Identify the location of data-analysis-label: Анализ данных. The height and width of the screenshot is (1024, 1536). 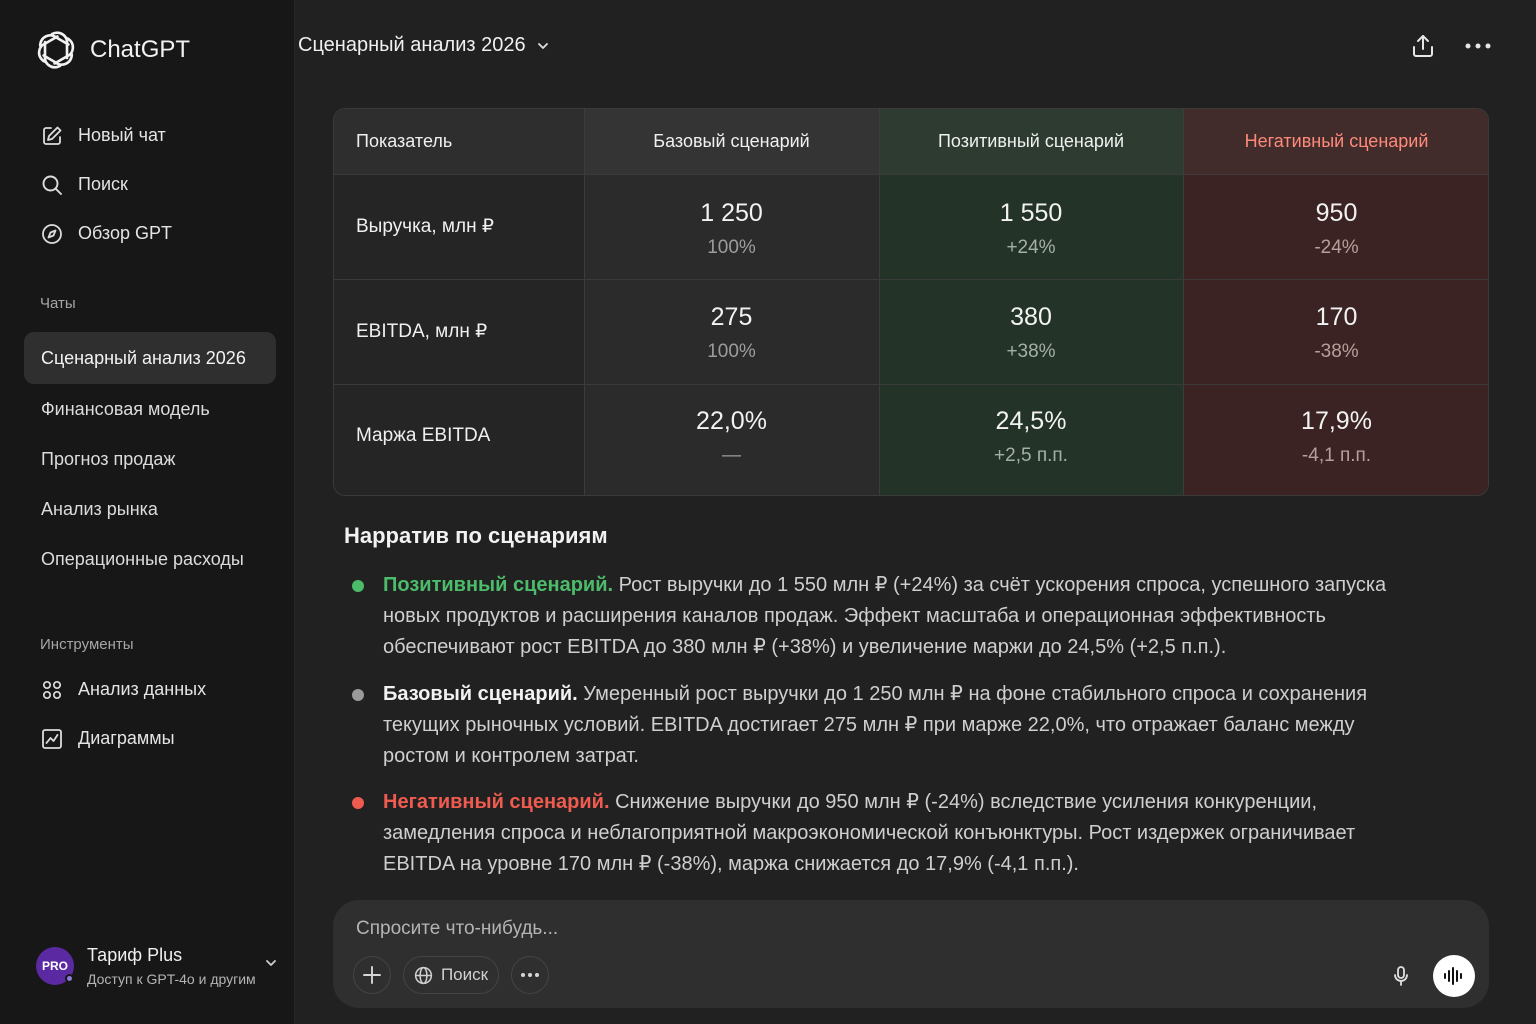
(142, 689).